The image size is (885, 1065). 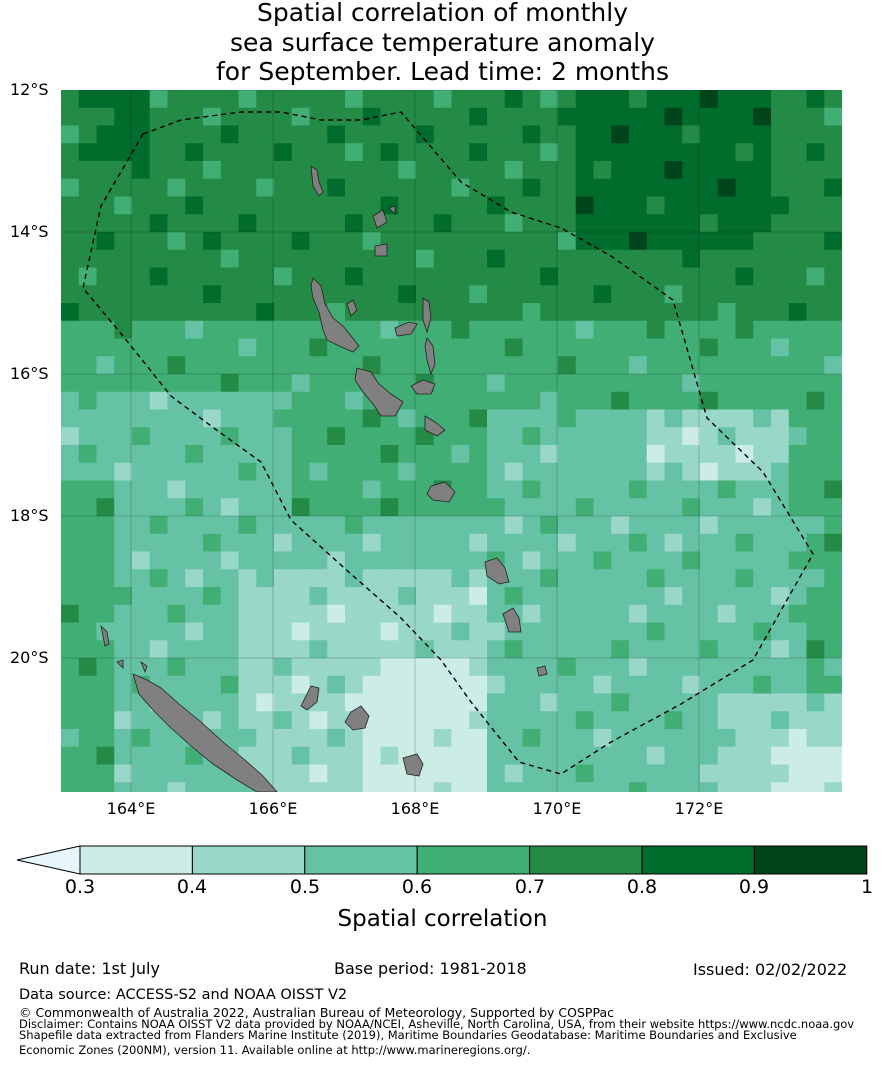 I want to click on run-date: Run date: 1st July, so click(x=89, y=968).